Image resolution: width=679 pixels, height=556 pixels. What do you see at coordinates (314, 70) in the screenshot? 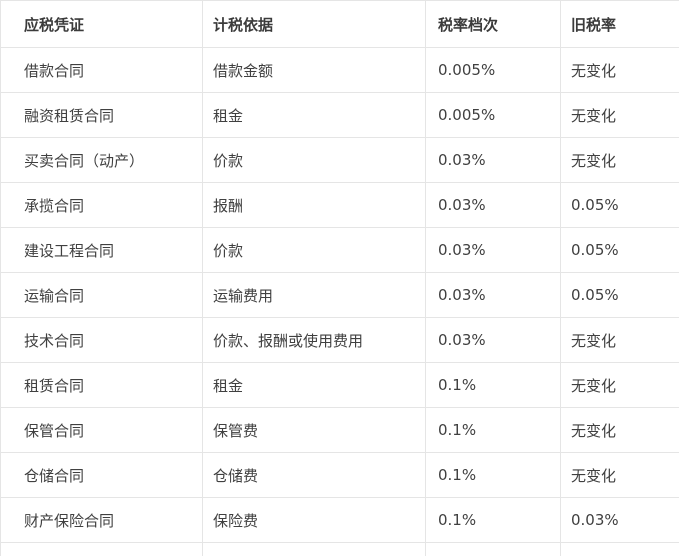
I see `table-cell: 借款金额` at bounding box center [314, 70].